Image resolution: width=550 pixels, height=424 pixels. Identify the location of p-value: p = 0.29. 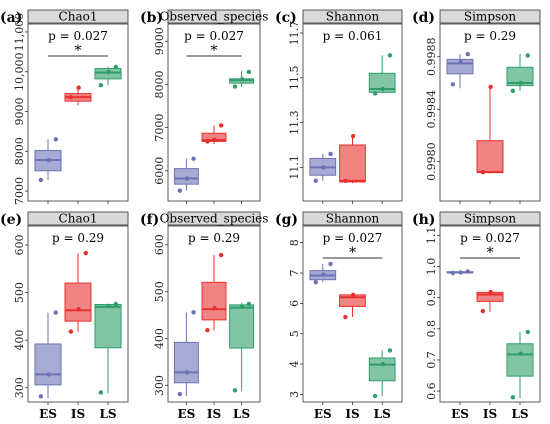
(78, 238).